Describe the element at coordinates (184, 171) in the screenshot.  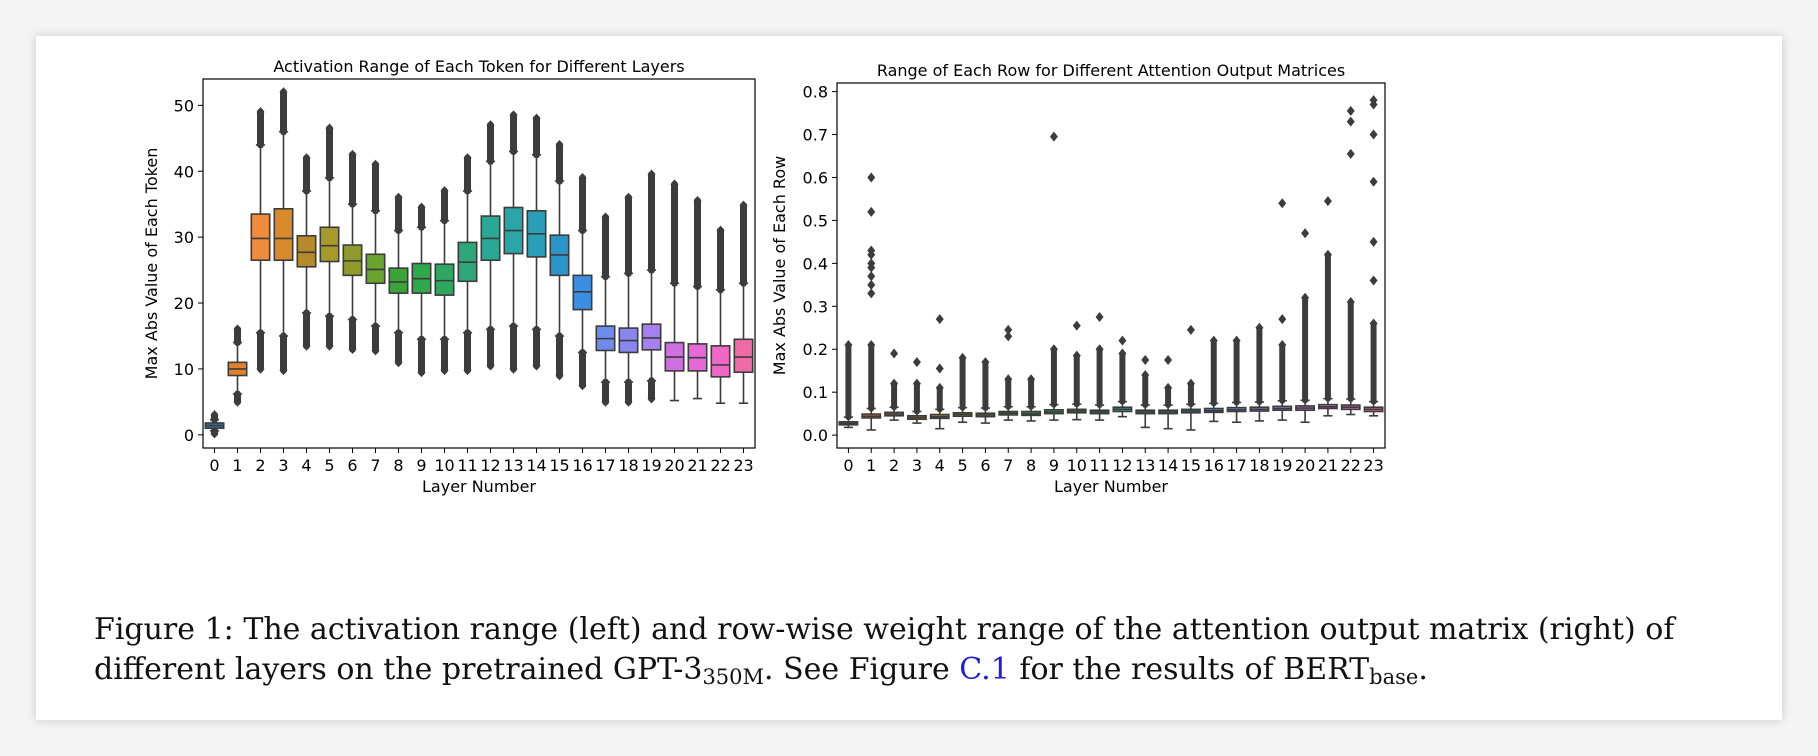
I see `y-tick-label: 40` at that location.